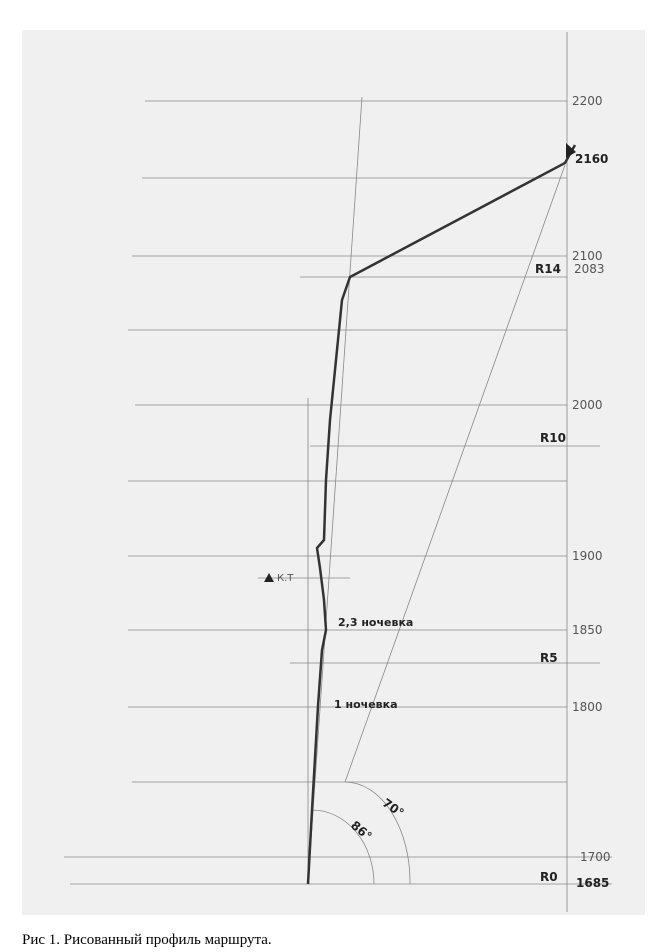 Image resolution: width=668 pixels, height=952 pixels. What do you see at coordinates (375, 622) in the screenshot?
I see `annotation: 2,3 ночевка` at bounding box center [375, 622].